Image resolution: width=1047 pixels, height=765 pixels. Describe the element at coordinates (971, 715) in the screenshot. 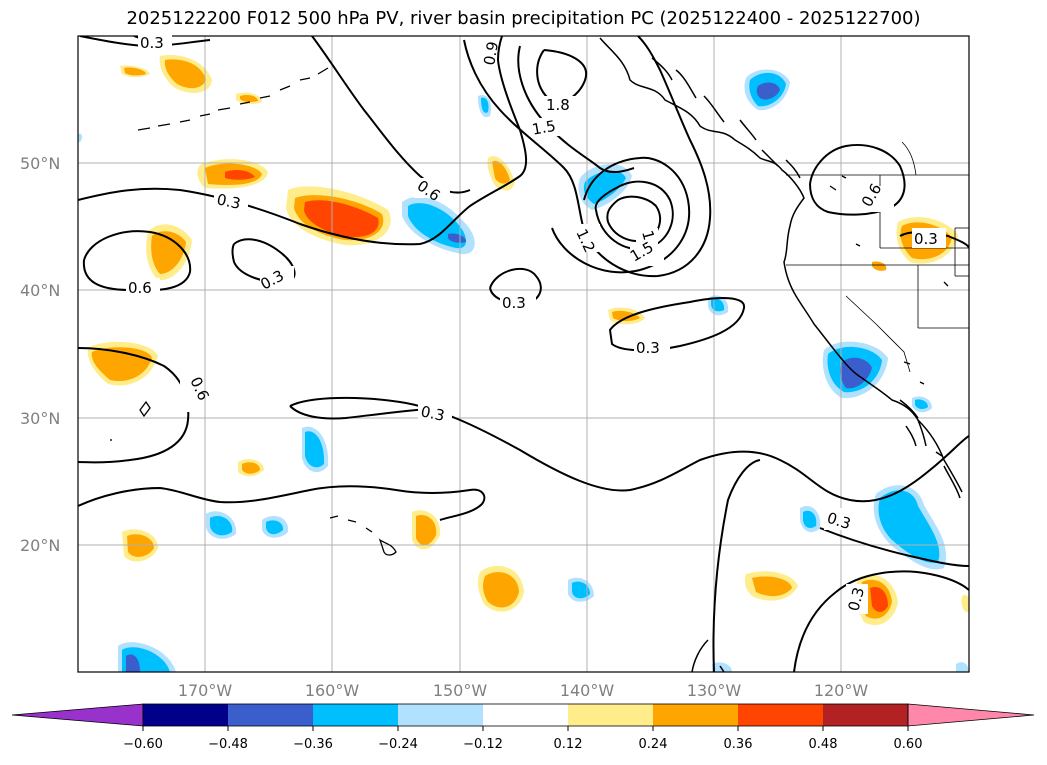

I see `colorbar-extend-high` at that location.